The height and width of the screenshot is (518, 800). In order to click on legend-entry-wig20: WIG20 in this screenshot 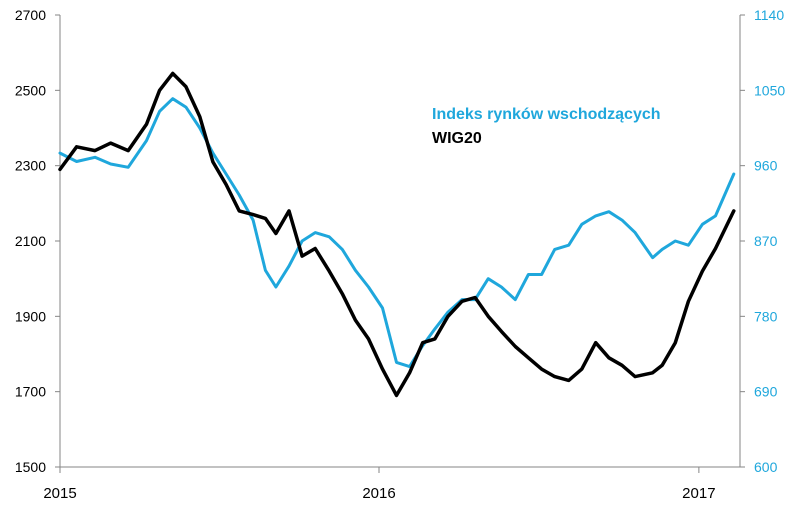, I will do `click(457, 138)`.